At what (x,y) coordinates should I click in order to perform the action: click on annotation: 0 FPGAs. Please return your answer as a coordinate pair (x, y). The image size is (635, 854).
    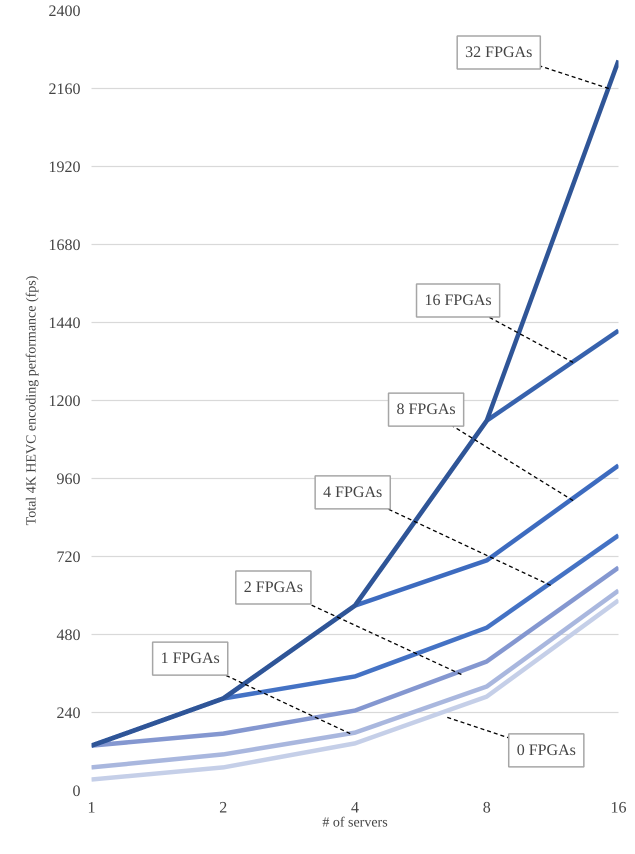
    Looking at the image, I should click on (546, 750).